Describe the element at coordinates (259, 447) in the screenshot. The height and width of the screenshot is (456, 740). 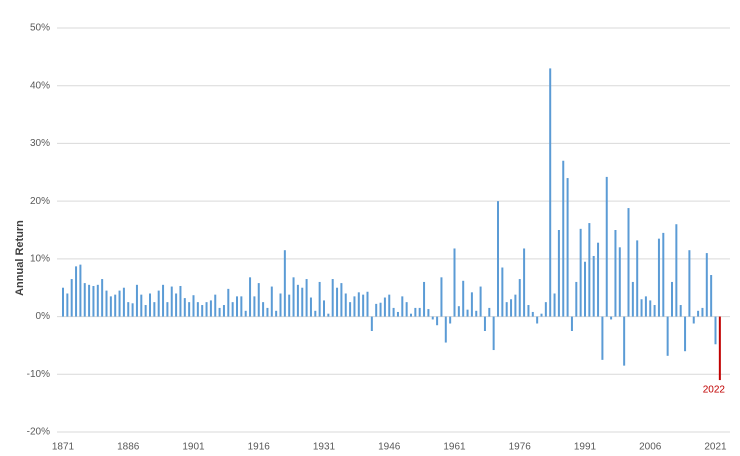
I see `x-tick-label: 1916` at that location.